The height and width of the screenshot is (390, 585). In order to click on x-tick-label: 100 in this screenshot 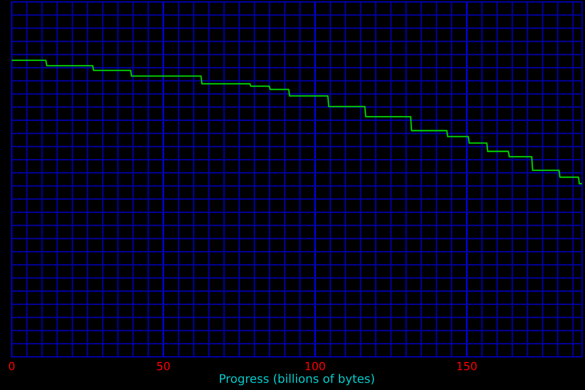, I will do `click(315, 366)`.